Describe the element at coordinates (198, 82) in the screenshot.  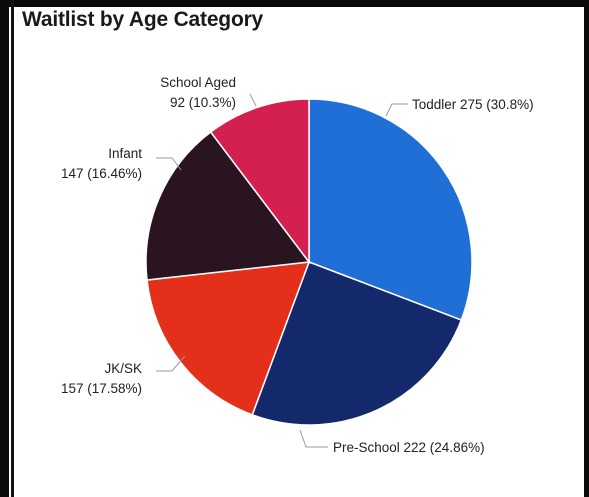
I see `data-label-school-aged: School Aged` at that location.